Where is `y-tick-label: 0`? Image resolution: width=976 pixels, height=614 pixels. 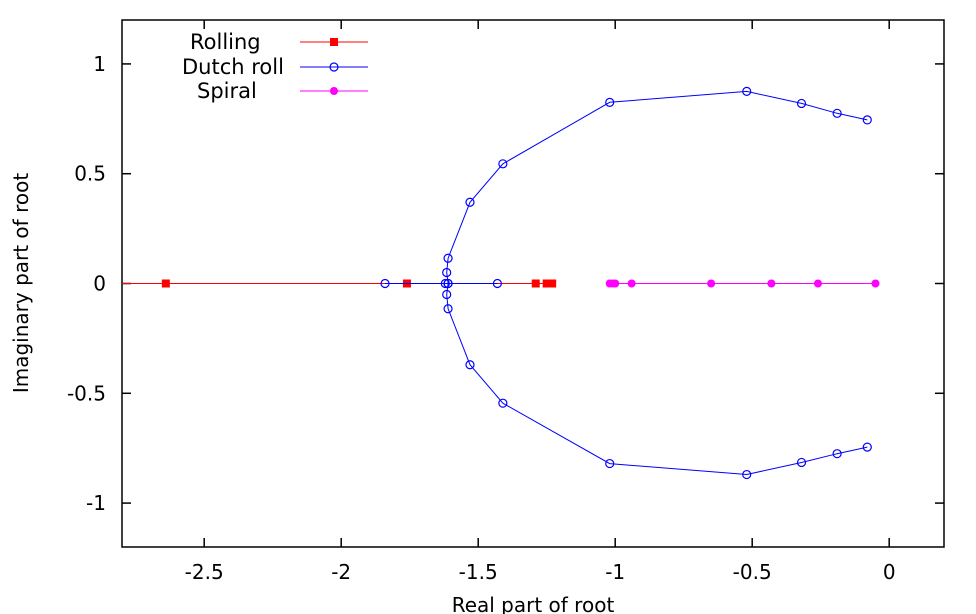 y-tick-label: 0 is located at coordinates (99, 284).